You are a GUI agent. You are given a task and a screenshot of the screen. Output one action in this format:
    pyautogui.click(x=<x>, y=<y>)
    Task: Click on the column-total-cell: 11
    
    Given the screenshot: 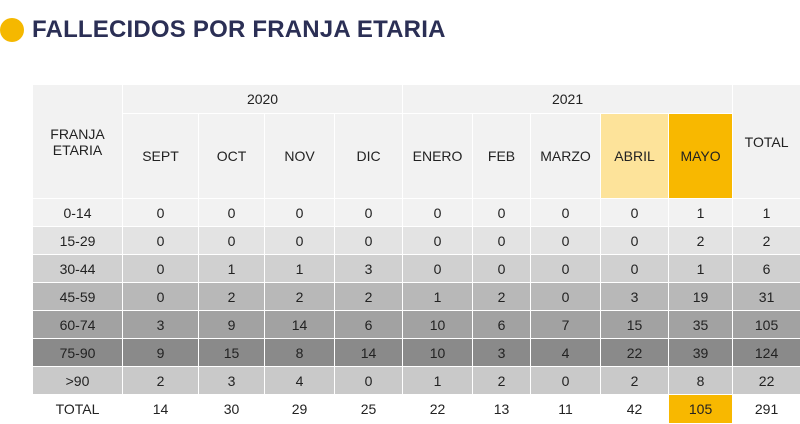 What is the action you would take?
    pyautogui.click(x=566, y=409)
    